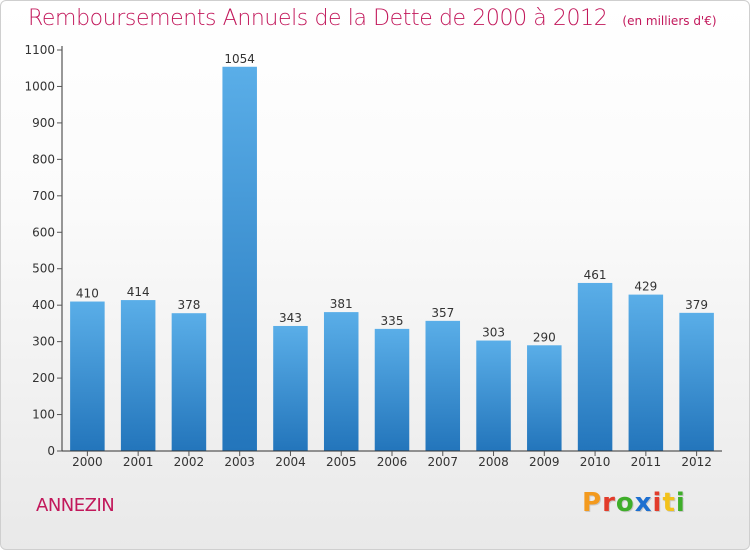 This screenshot has height=550, width=750. I want to click on x-tick-label: 2007, so click(442, 462).